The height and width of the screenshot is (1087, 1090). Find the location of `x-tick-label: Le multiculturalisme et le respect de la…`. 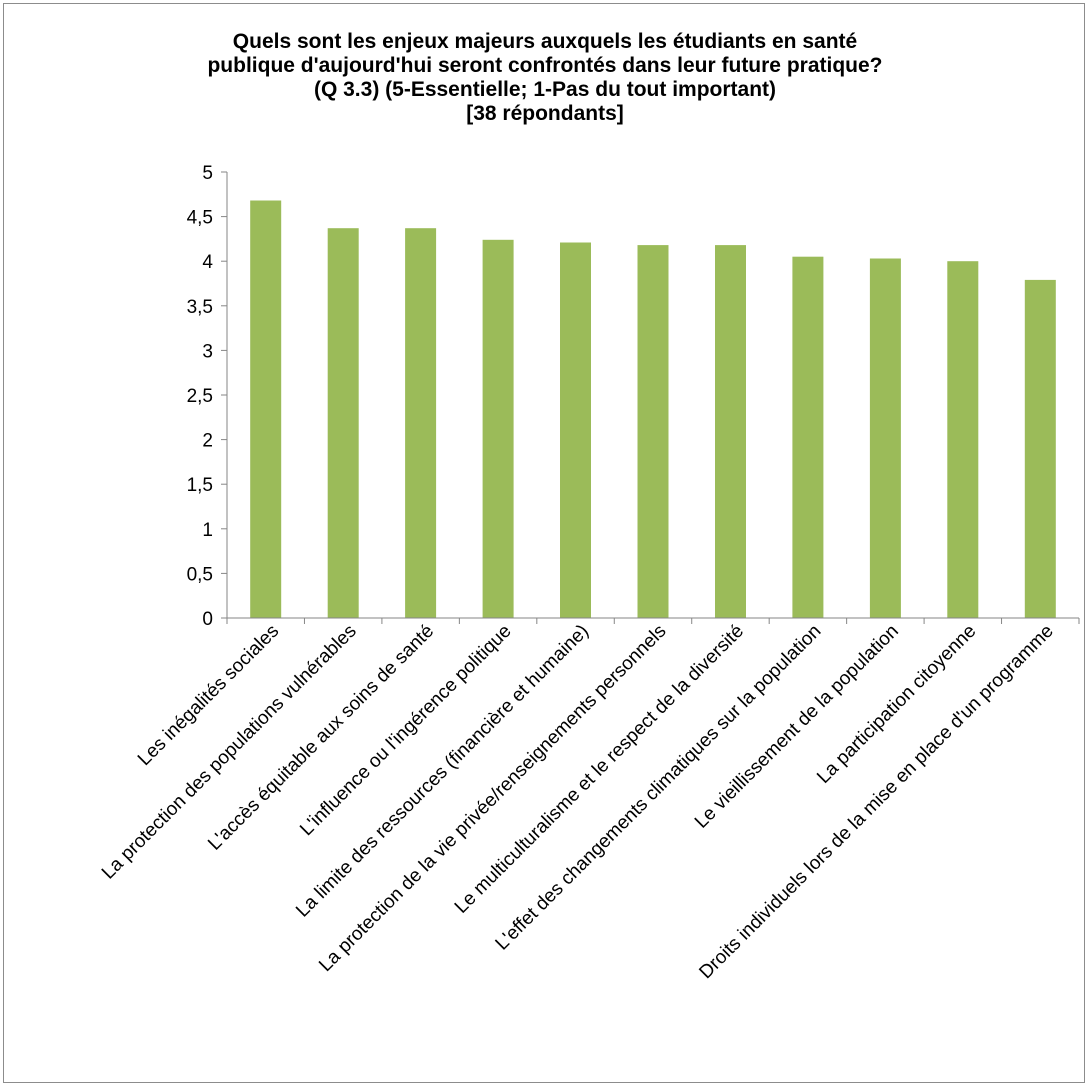

x-tick-label: Le multiculturalisme et le respect de la… is located at coordinates (599, 769).